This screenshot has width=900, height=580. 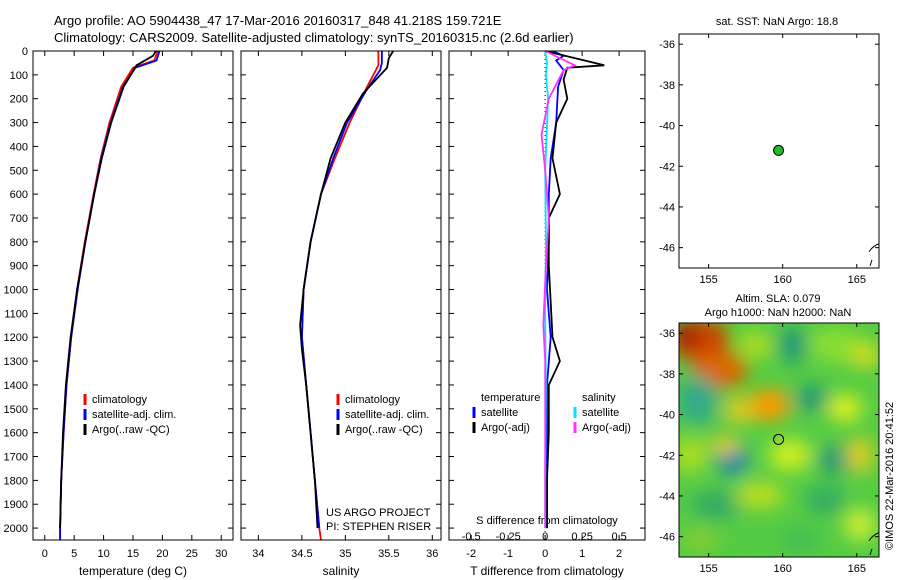 What do you see at coordinates (16, 481) in the screenshot?
I see `y-tick-label: 1800` at bounding box center [16, 481].